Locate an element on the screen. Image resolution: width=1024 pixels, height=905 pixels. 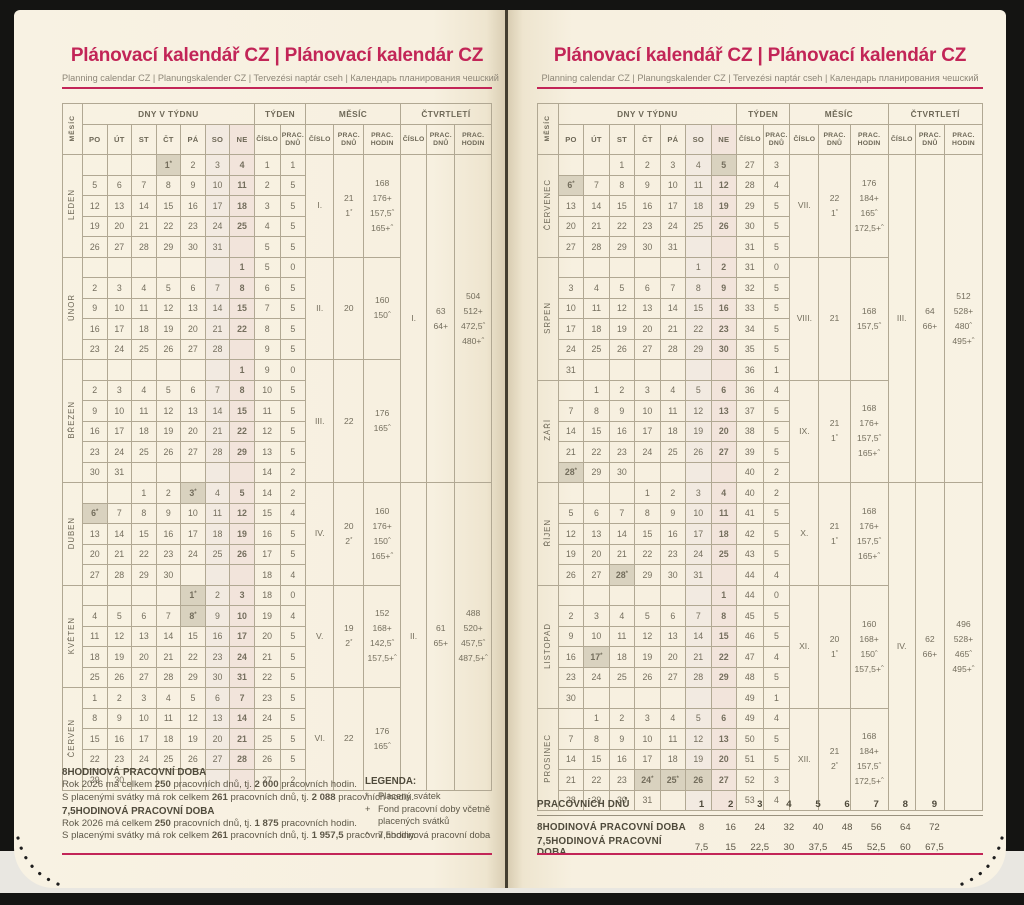
month-name: LISTOPAD is located at coordinates (548, 646).